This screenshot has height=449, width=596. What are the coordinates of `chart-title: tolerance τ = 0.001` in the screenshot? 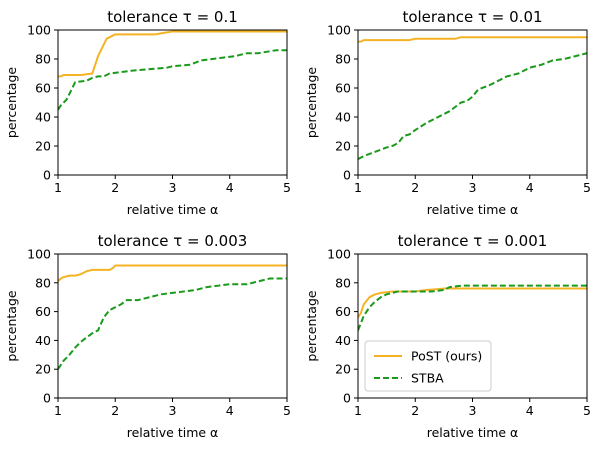 It's located at (473, 241).